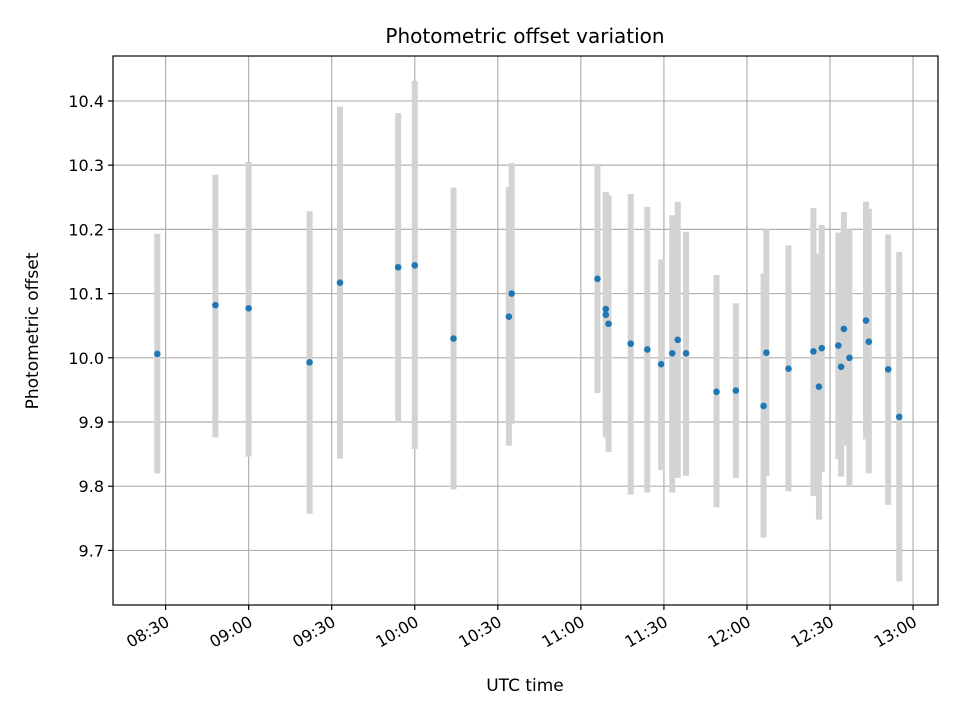 This screenshot has width=960, height=720. What do you see at coordinates (91, 422) in the screenshot?
I see `y-tick-label: 9.9` at bounding box center [91, 422].